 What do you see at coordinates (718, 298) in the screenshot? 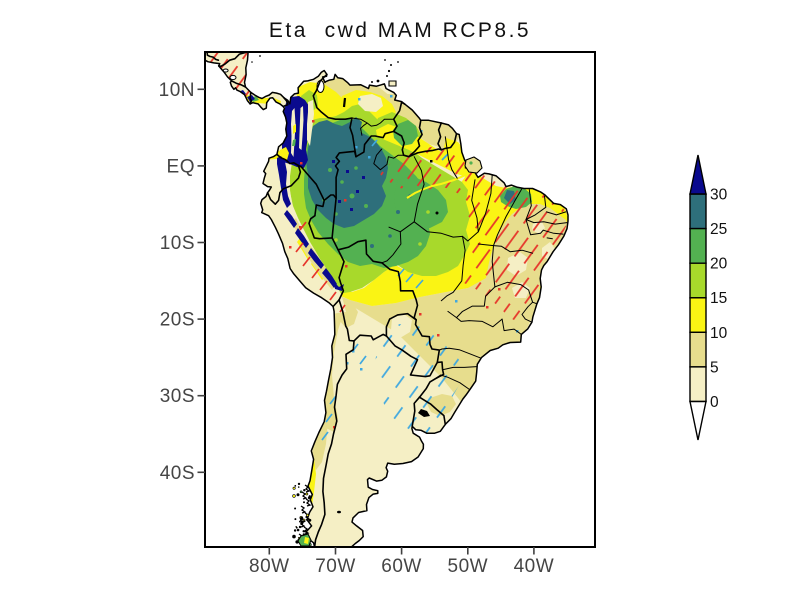
I see `svg-text: 15` at bounding box center [718, 298].